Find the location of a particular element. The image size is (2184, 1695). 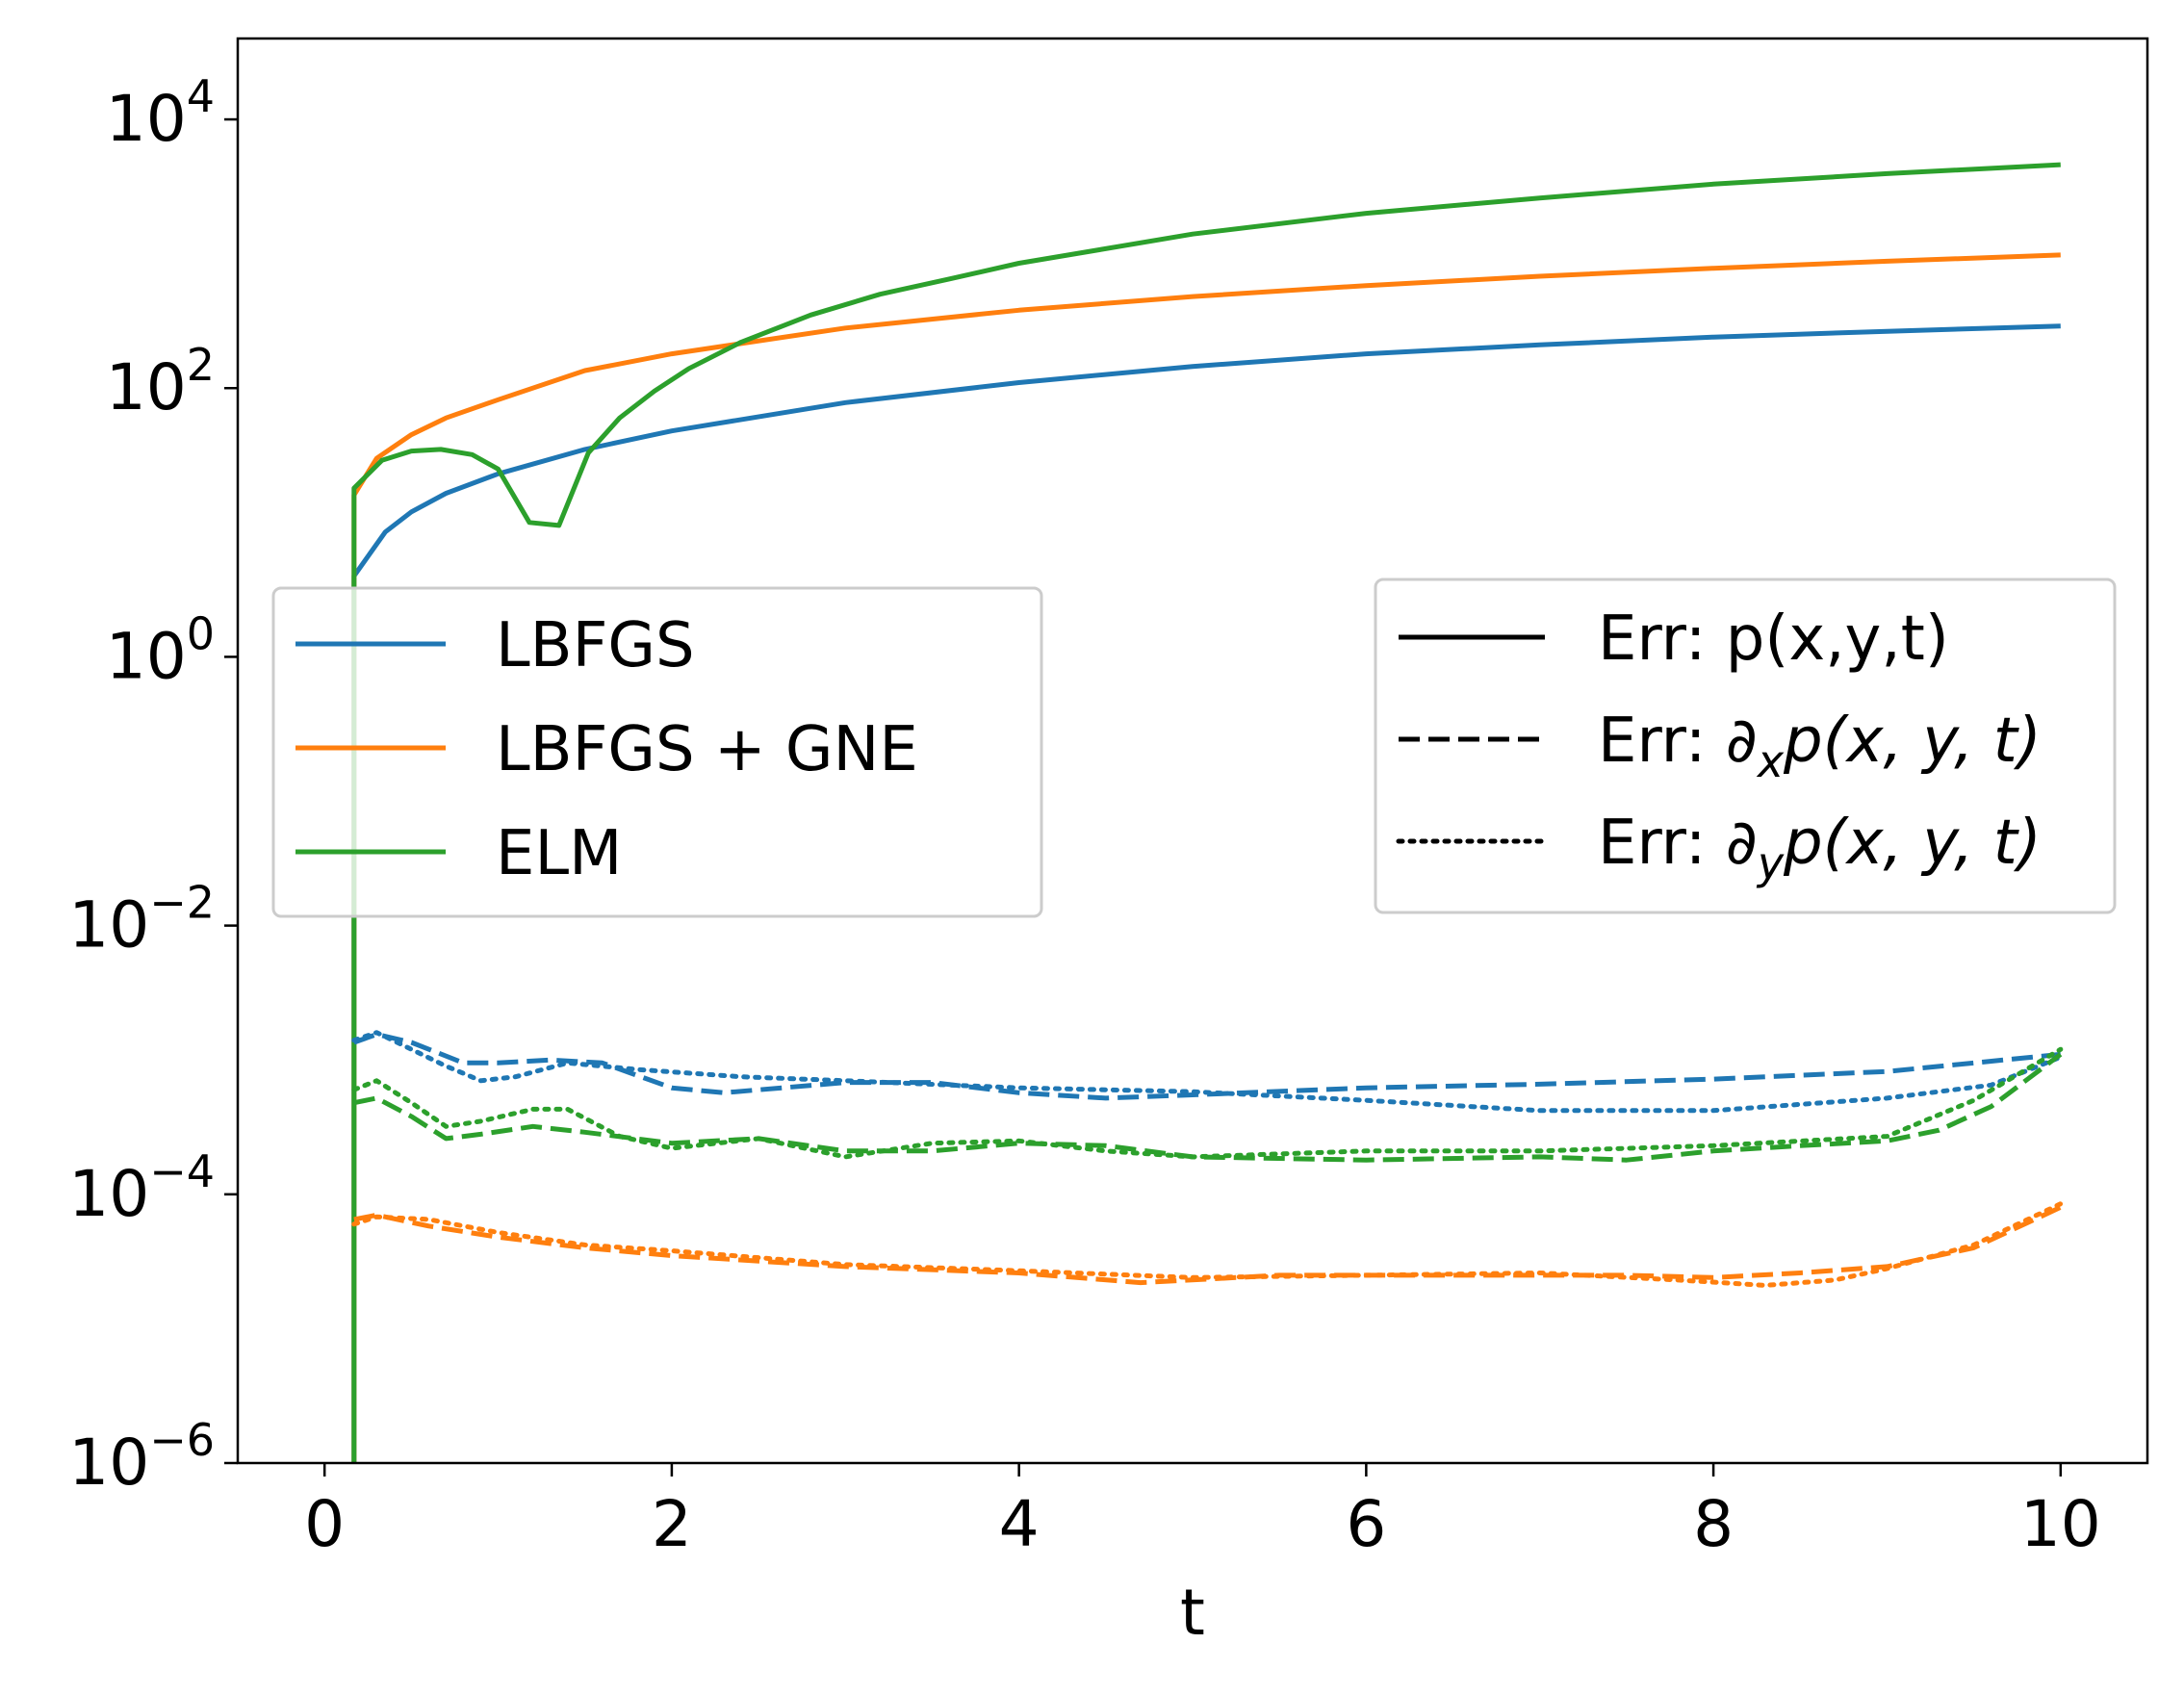

y-tick-exponent: 4 is located at coordinates (201, 96).